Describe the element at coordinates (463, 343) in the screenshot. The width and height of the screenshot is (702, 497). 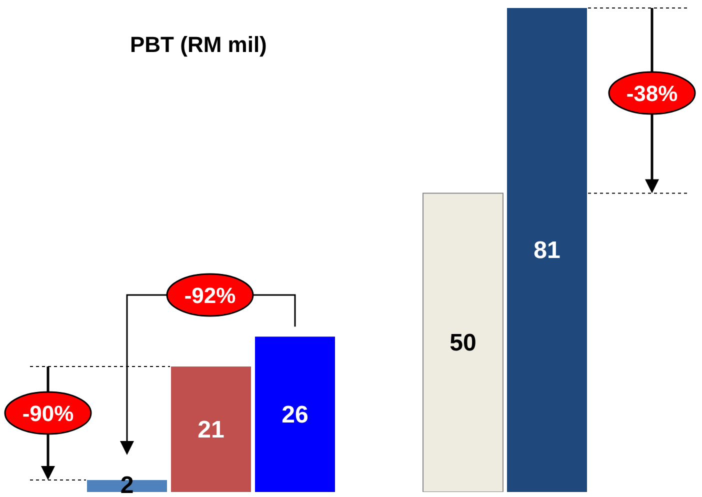
I see `data-label: 50` at that location.